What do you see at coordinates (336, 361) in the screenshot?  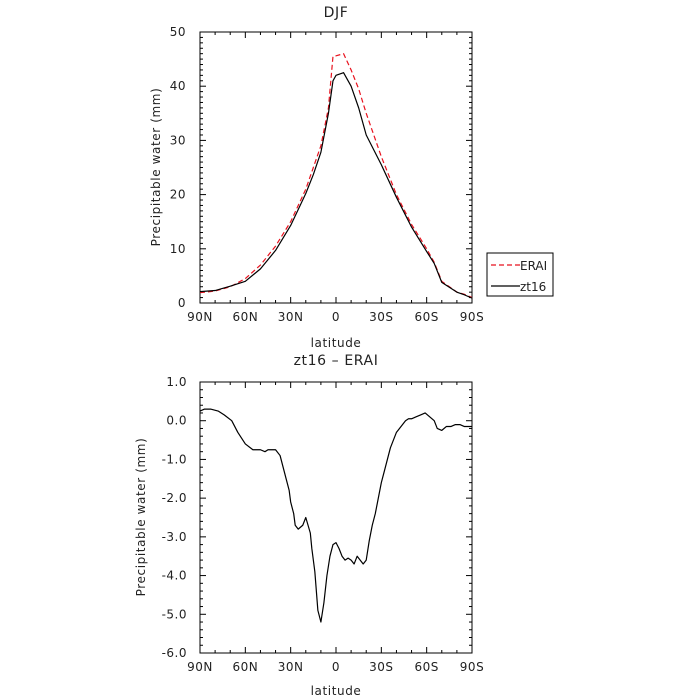 I see `chart-title: zt16 – ERAI` at bounding box center [336, 361].